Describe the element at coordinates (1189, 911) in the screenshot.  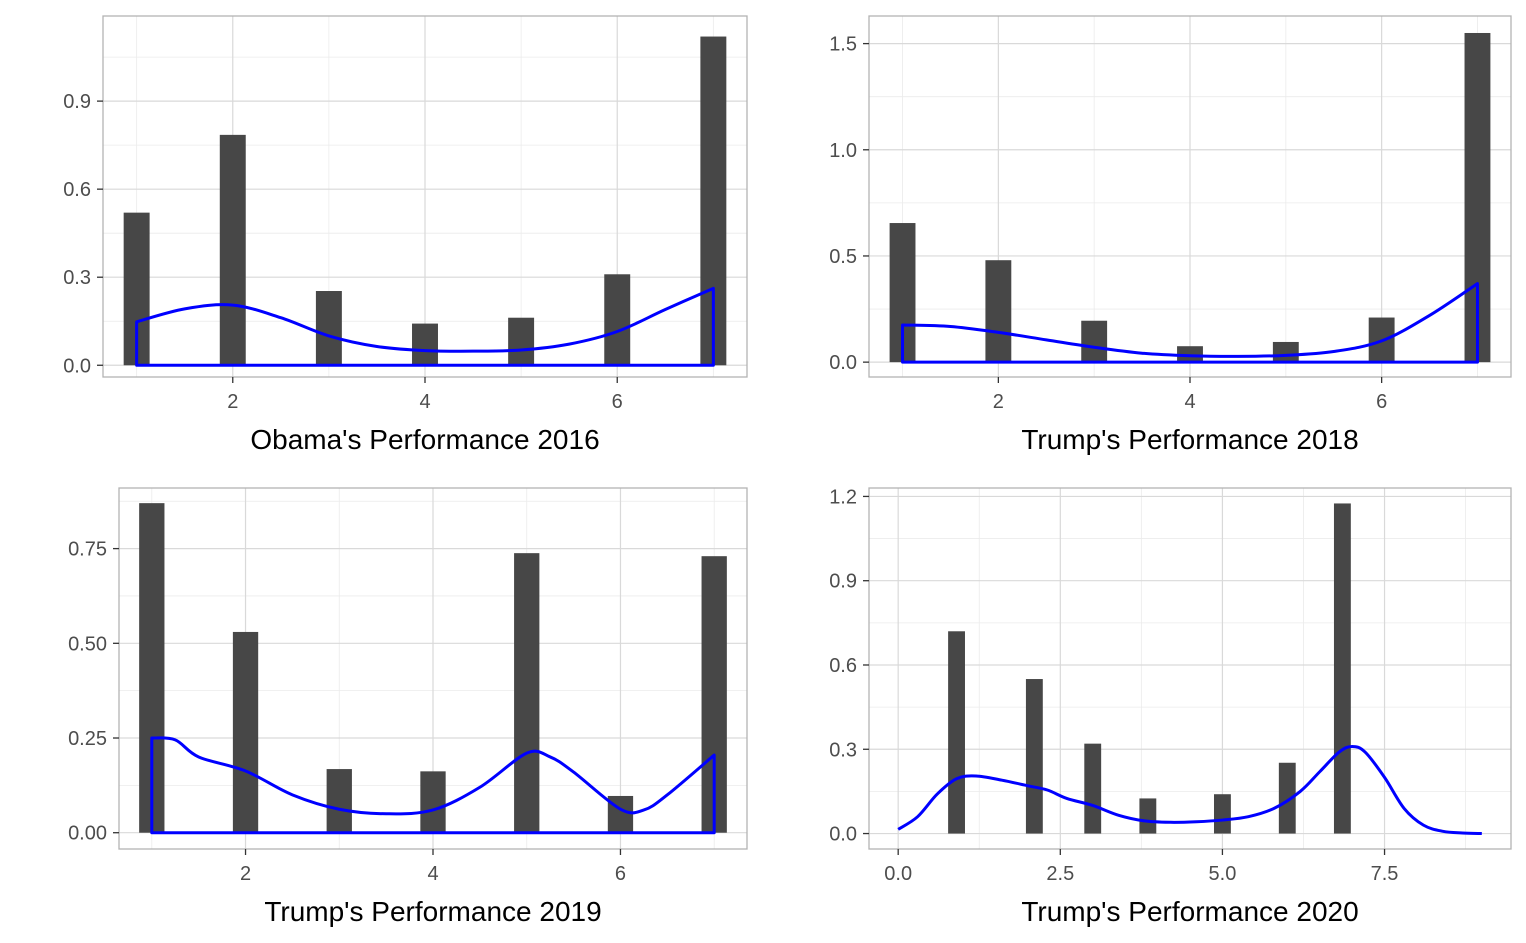
I see `x-axis-title: Trump's Performance 2020` at that location.